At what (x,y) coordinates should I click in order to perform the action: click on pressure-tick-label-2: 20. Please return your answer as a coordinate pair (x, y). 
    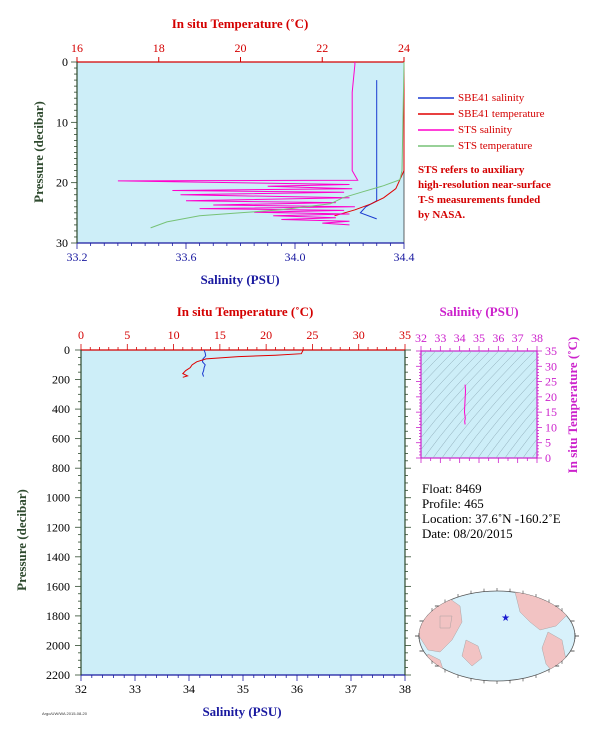
    Looking at the image, I should click on (62, 183).